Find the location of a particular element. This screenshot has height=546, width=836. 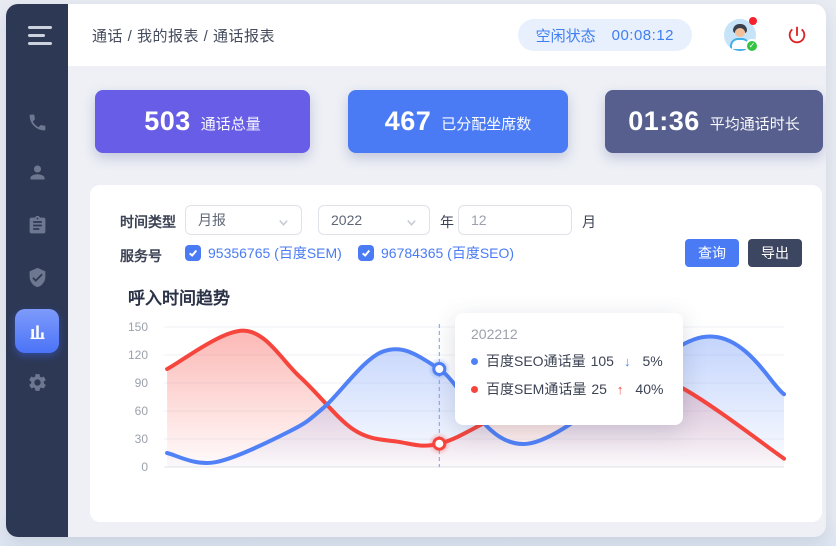

sidebar-item-settings is located at coordinates (37, 382).